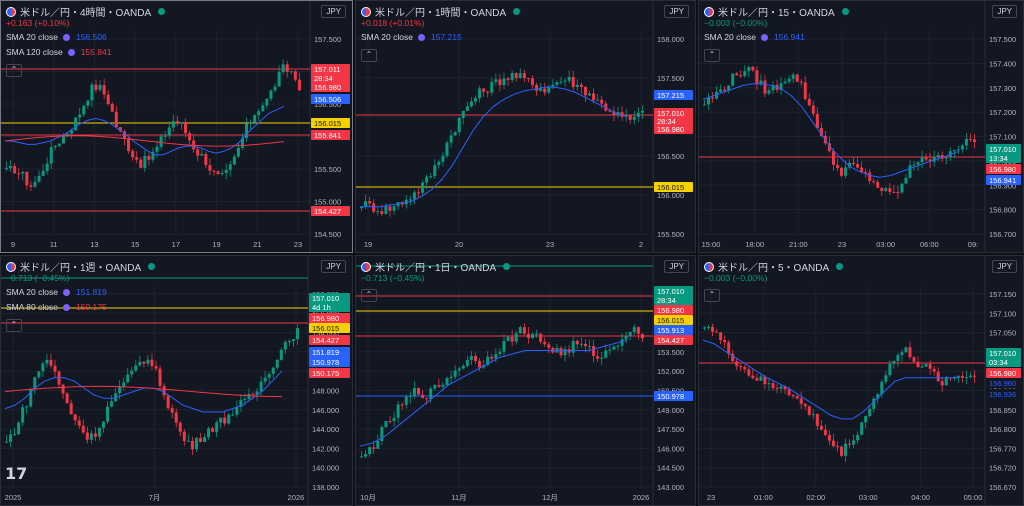  What do you see at coordinates (38, 23) in the screenshot?
I see `price-change: +0.163 (+0.10%)` at bounding box center [38, 23].